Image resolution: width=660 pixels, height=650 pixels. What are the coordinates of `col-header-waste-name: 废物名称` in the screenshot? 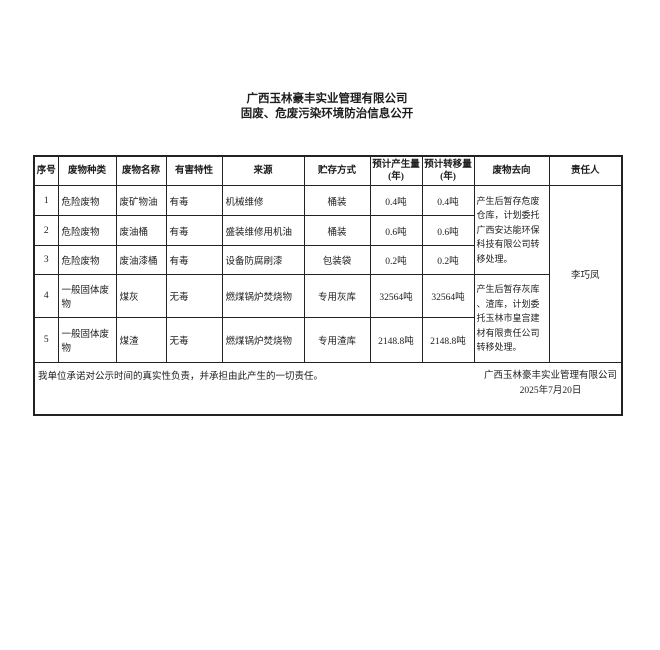 It's located at (141, 170).